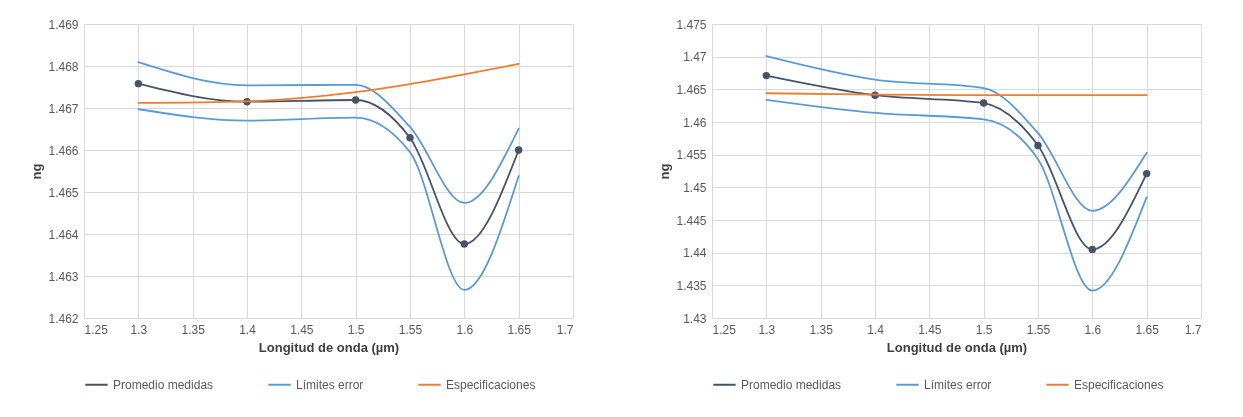 The height and width of the screenshot is (417, 1243). I want to click on y-tick-label: 1.467, so click(63, 108).